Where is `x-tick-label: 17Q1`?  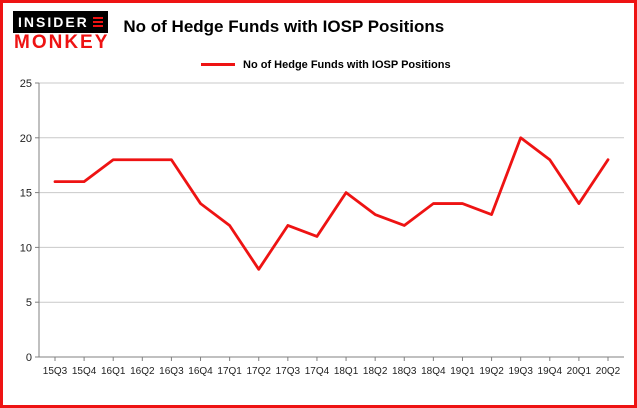 x-tick-label: 17Q1 is located at coordinates (229, 371).